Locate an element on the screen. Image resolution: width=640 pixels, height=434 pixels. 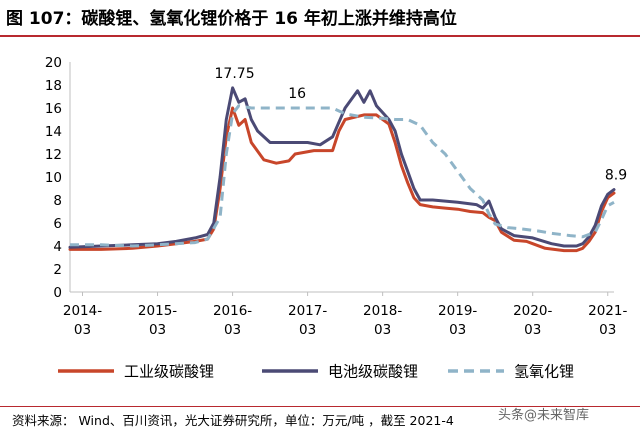
y-tick-label: 20 is located at coordinates (53, 63).